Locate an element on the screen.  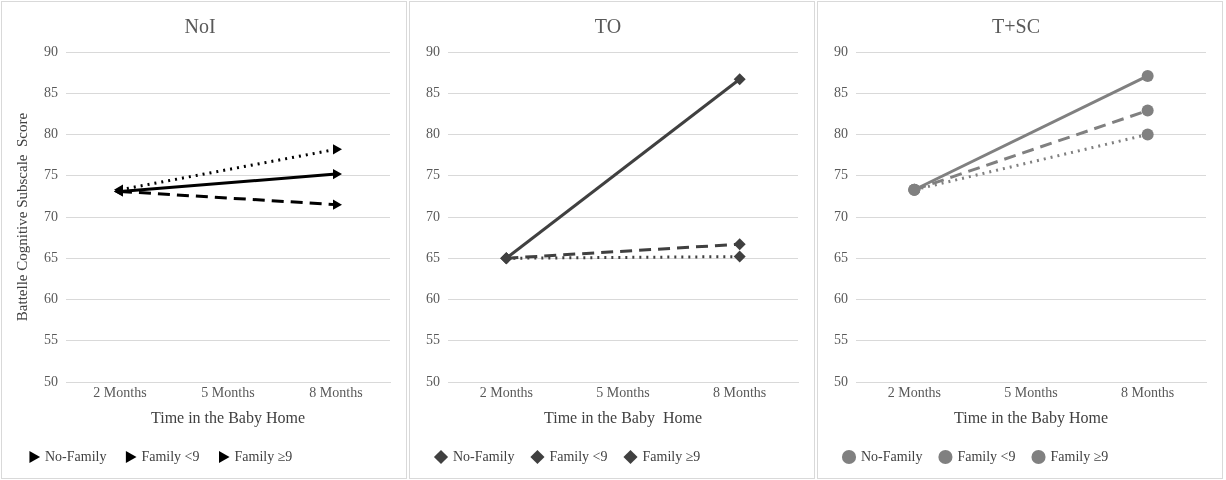
chart-title: T+SC is located at coordinates (1016, 26).